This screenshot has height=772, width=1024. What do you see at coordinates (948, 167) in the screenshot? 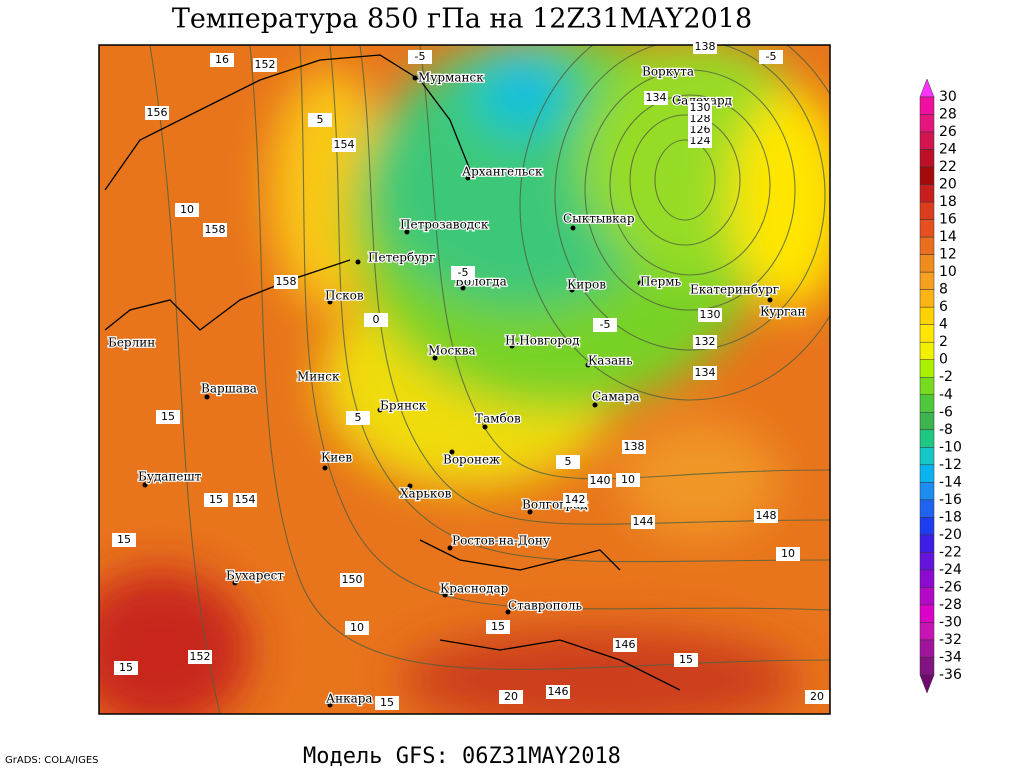
I see `colorbar-label: 22` at bounding box center [948, 167].